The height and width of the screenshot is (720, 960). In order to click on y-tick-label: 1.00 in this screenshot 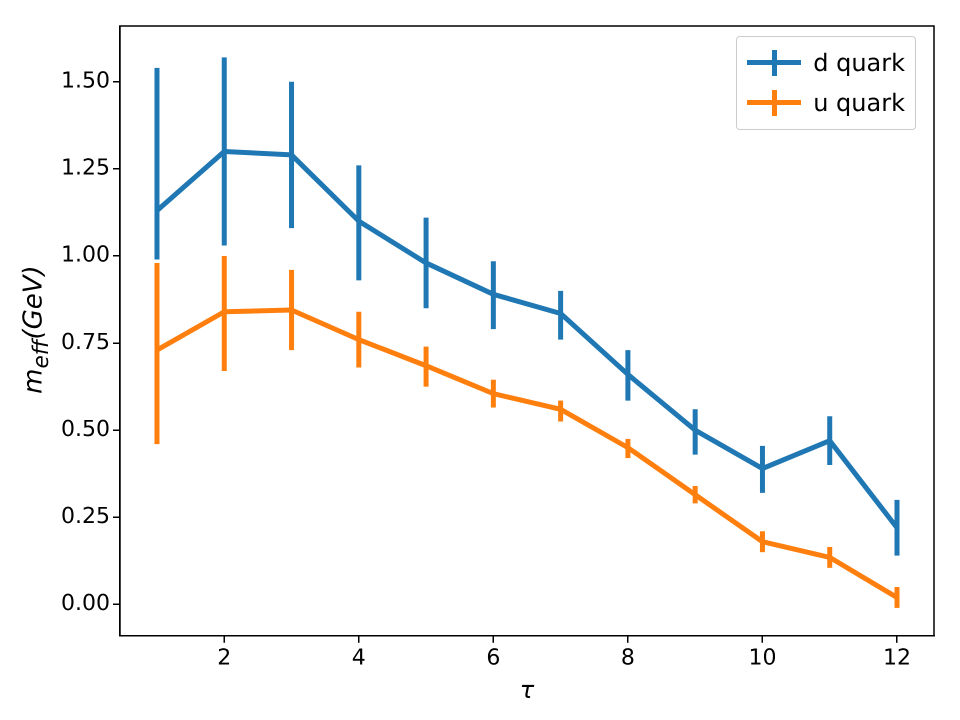, I will do `click(85, 255)`.